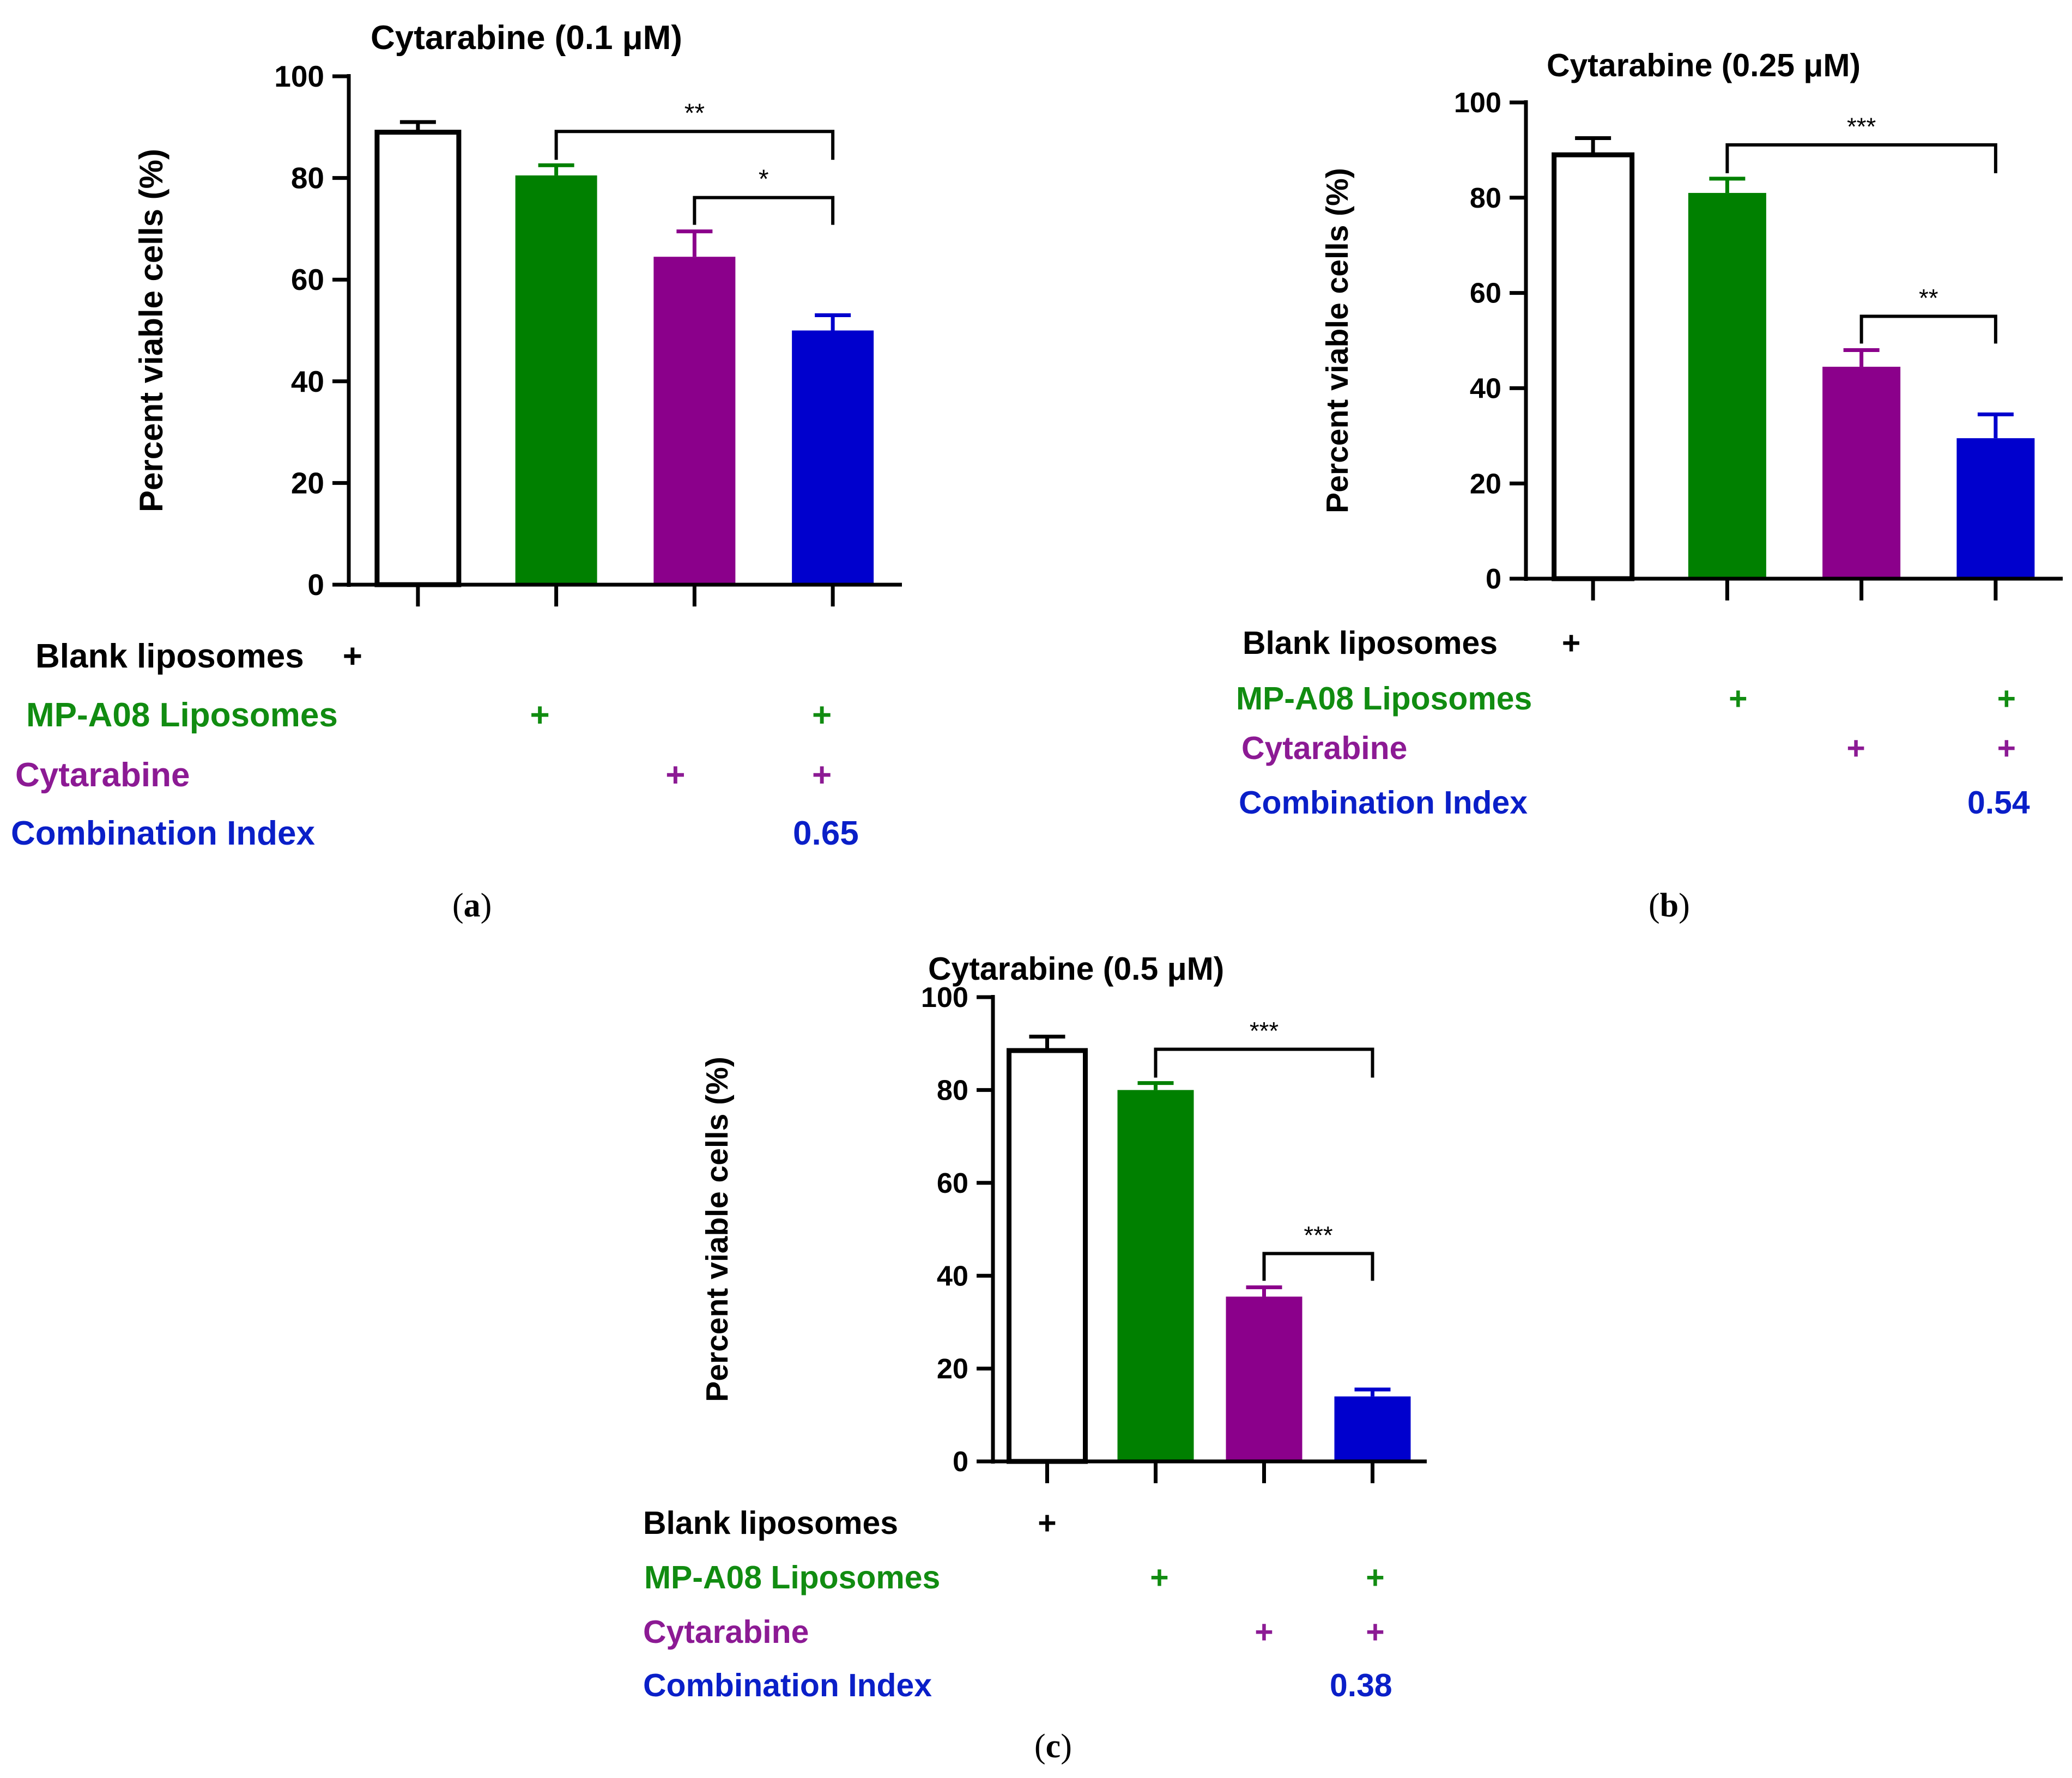  Describe the element at coordinates (826, 833) in the screenshot. I see `combination-index-value: 0.65` at that location.